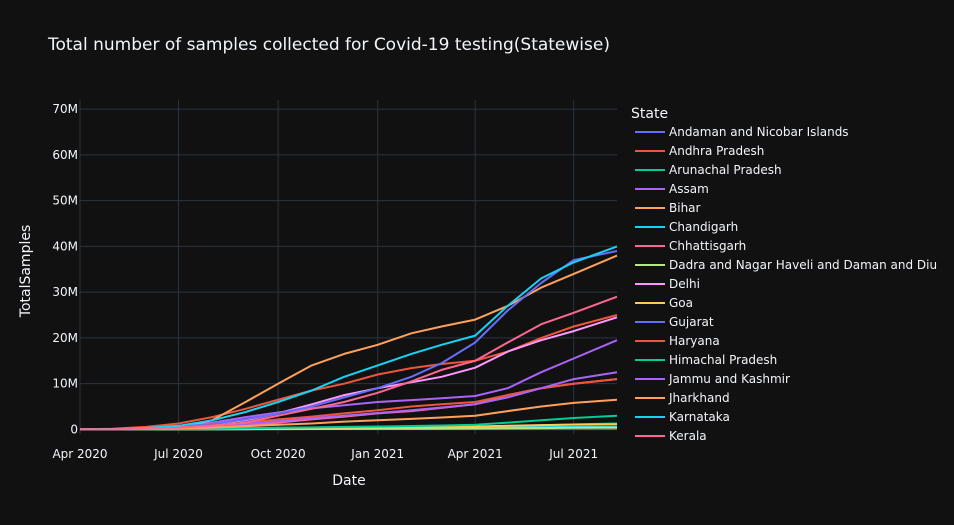 This screenshot has height=525, width=954. Describe the element at coordinates (689, 189) in the screenshot. I see `legend-label: Assam` at that location.